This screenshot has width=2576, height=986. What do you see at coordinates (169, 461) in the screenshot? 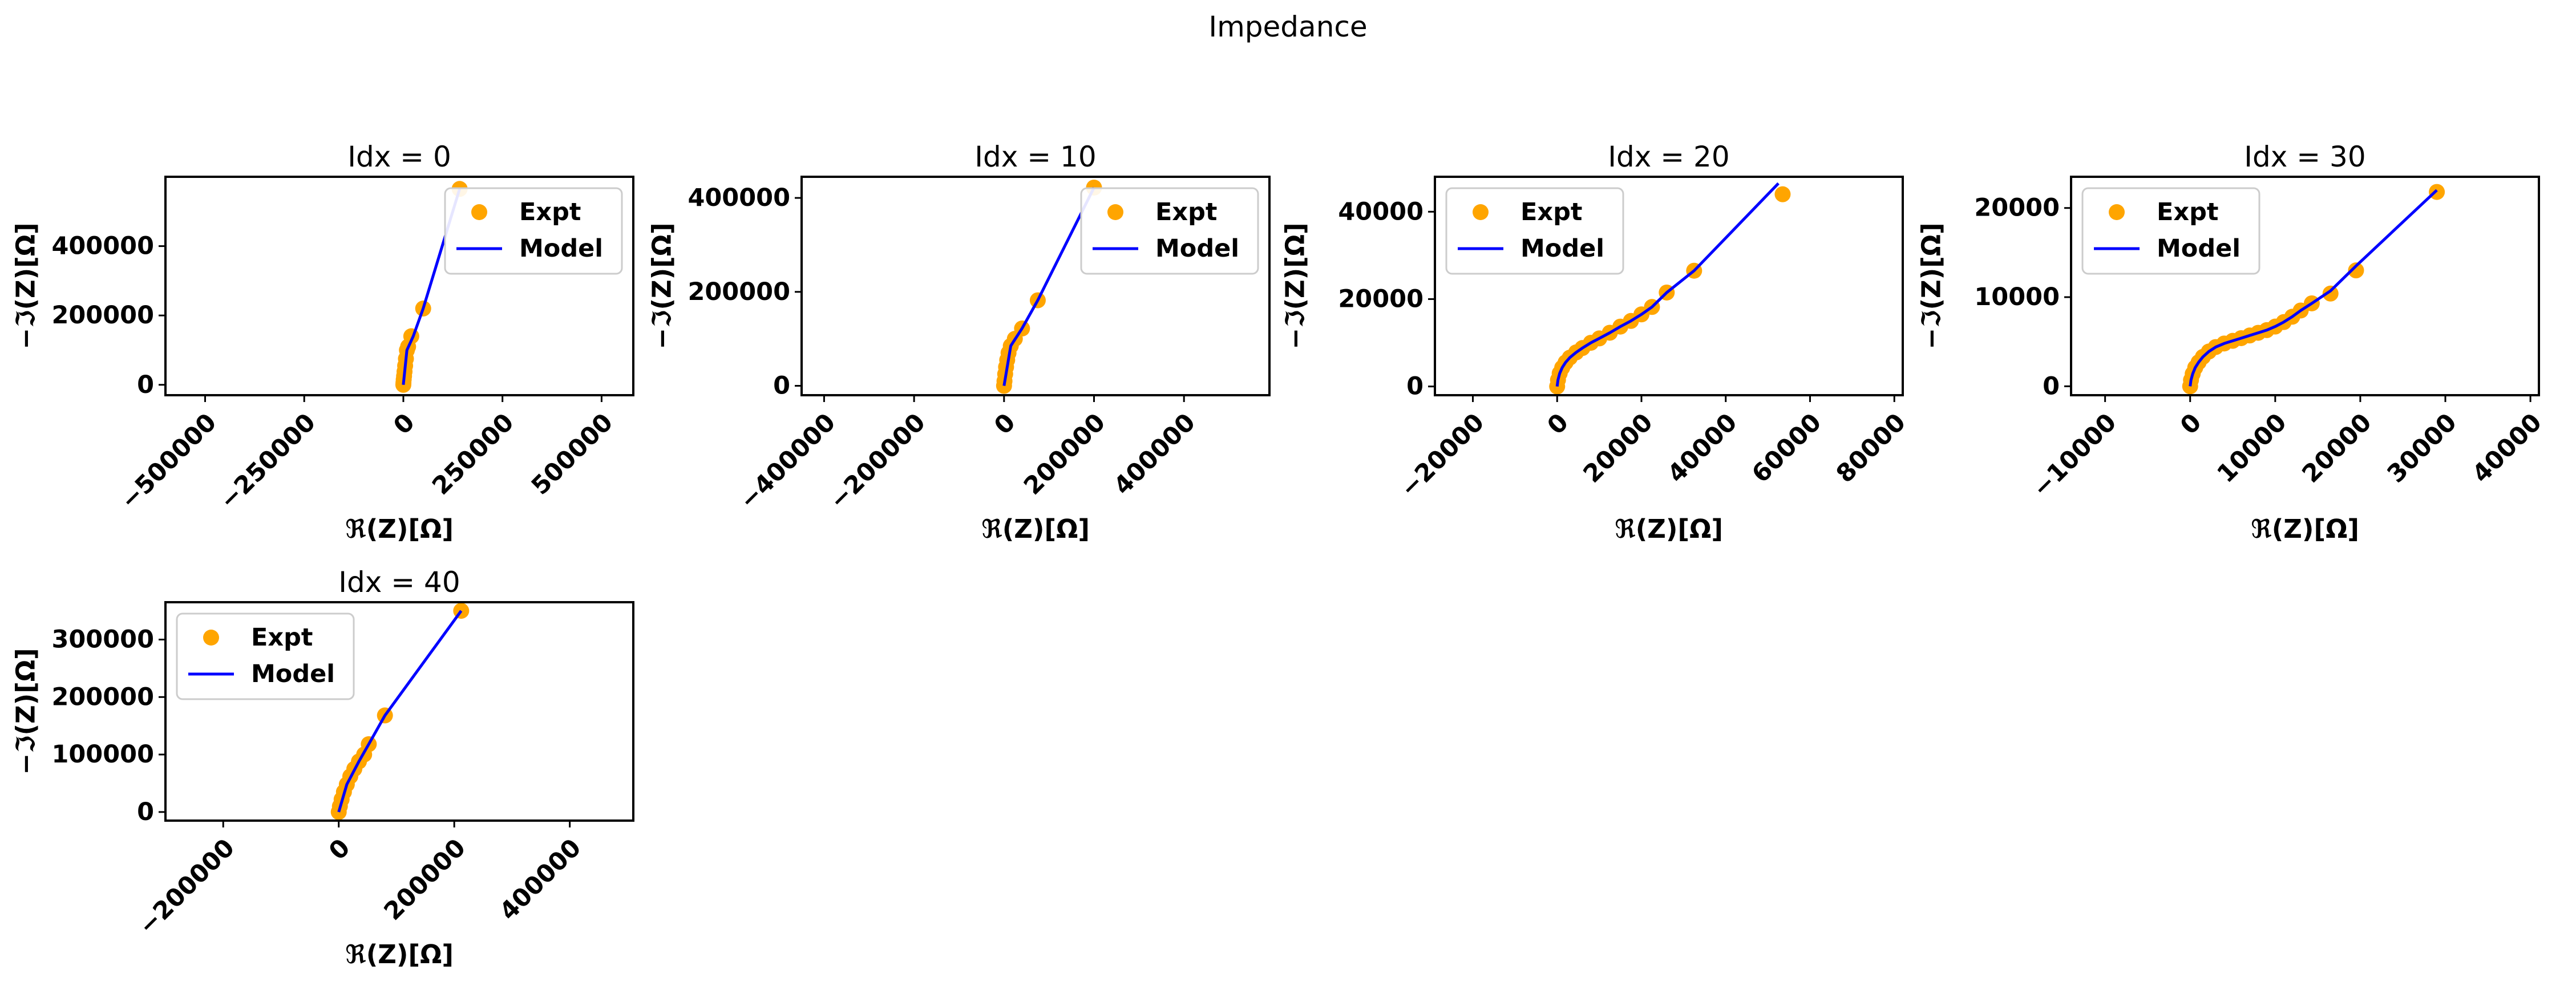
I see `x-tick-label: −500000` at bounding box center [169, 461].